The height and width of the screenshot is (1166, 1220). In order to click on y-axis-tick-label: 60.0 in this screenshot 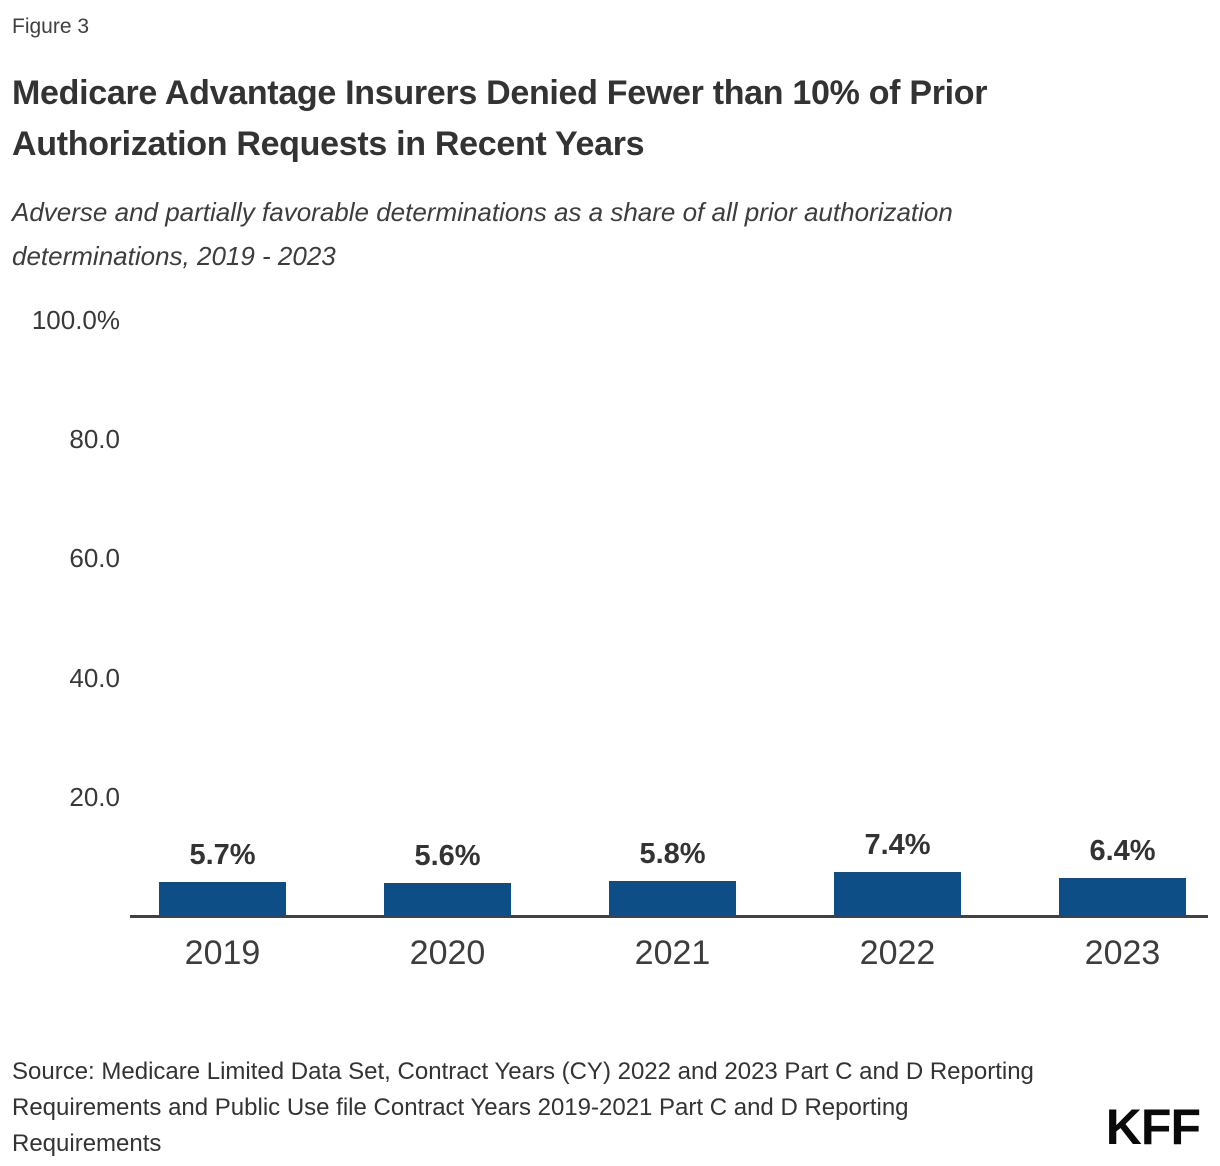, I will do `click(94, 558)`.